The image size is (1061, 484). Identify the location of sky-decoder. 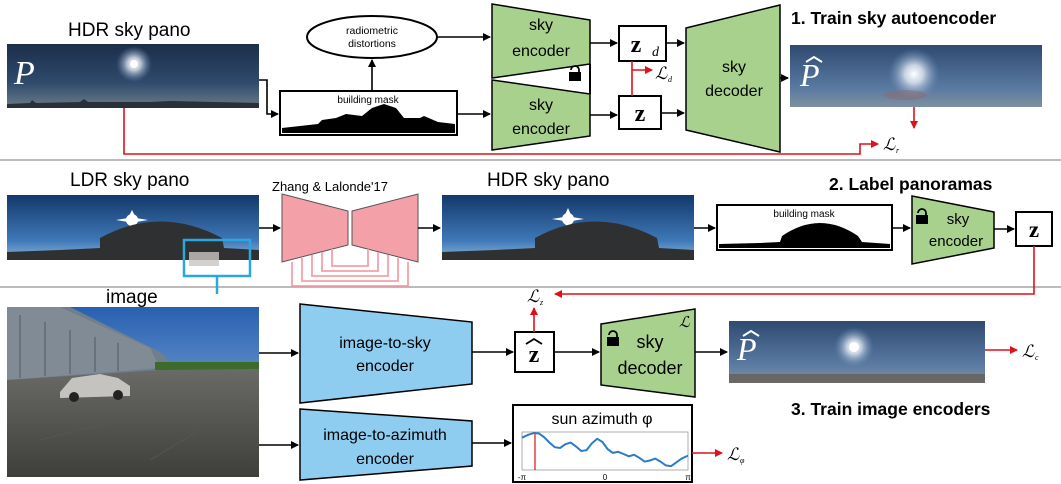
(733, 78).